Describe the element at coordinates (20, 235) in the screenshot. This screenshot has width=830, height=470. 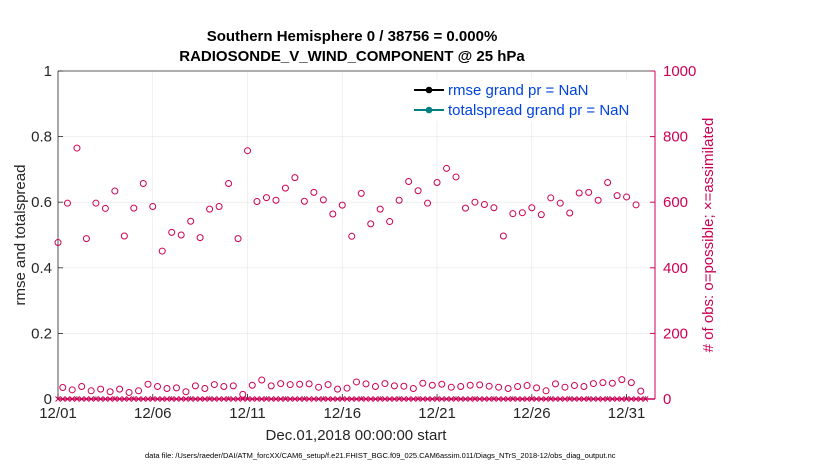
I see `y-axis-label: rmse and totalspread` at that location.